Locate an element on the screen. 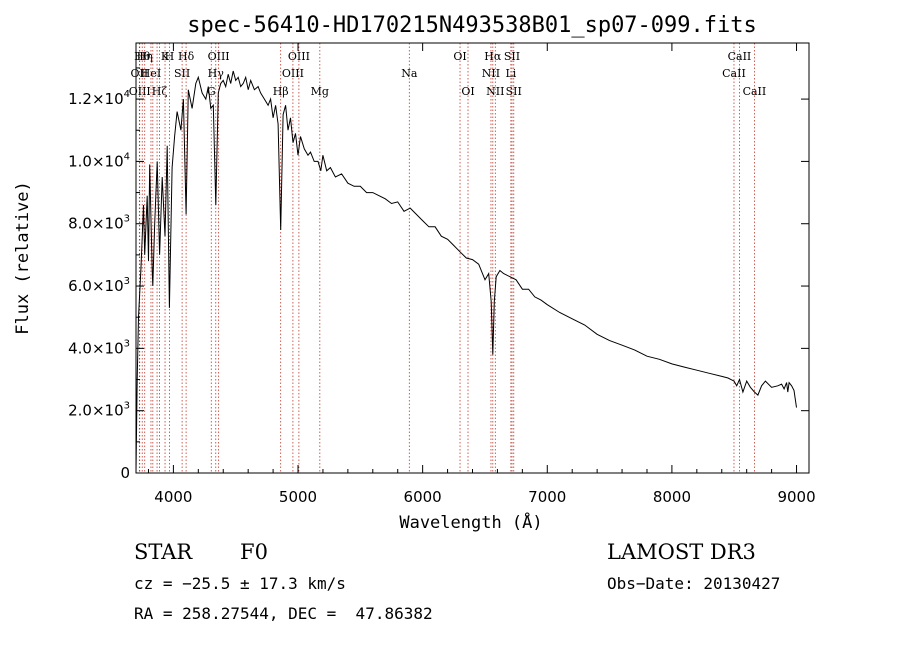 The image size is (900, 649). line-label-2: Hθ is located at coordinates (142, 56).